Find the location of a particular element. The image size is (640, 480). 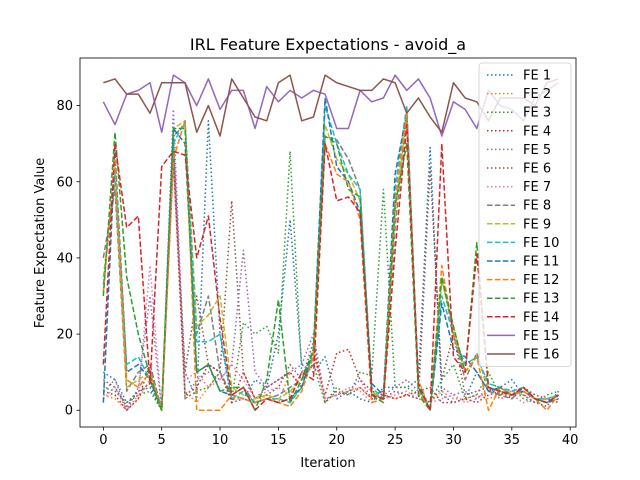

legend-label-fe-9: FE 9 is located at coordinates (537, 224).